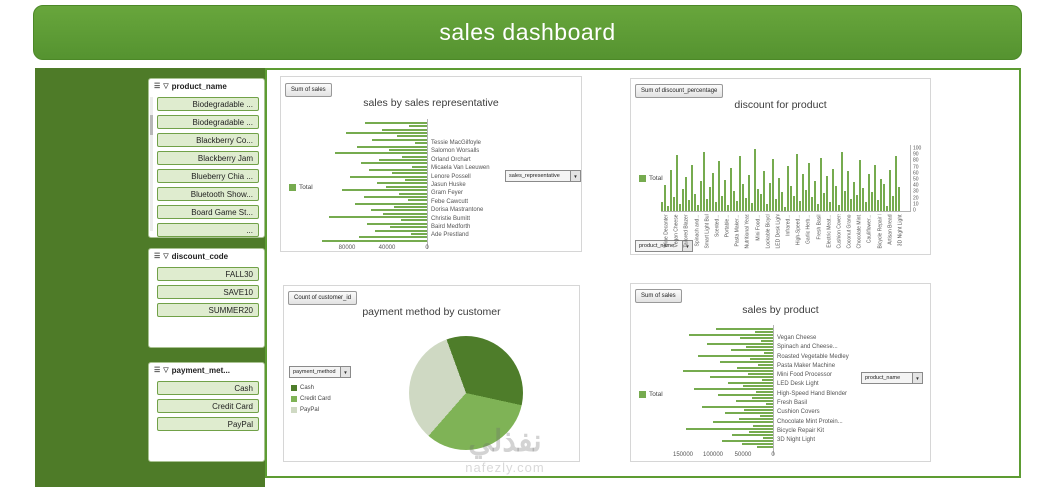 The width and height of the screenshot is (1059, 491). Describe the element at coordinates (208, 388) in the screenshot. I see `slicer-item: Cash` at that location.